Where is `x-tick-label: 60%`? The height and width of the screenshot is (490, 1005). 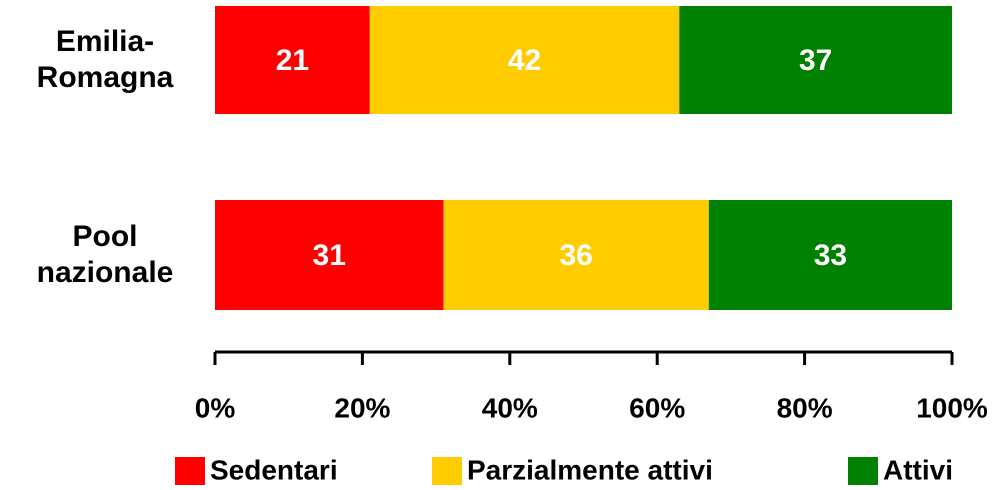 x-tick-label: 60% is located at coordinates (657, 407).